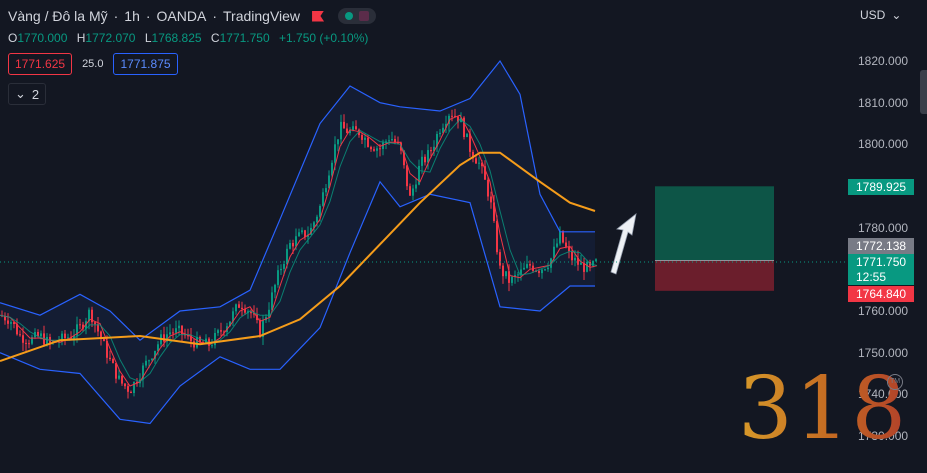 The image size is (927, 473). I want to click on side-panel-handle, so click(923, 92).